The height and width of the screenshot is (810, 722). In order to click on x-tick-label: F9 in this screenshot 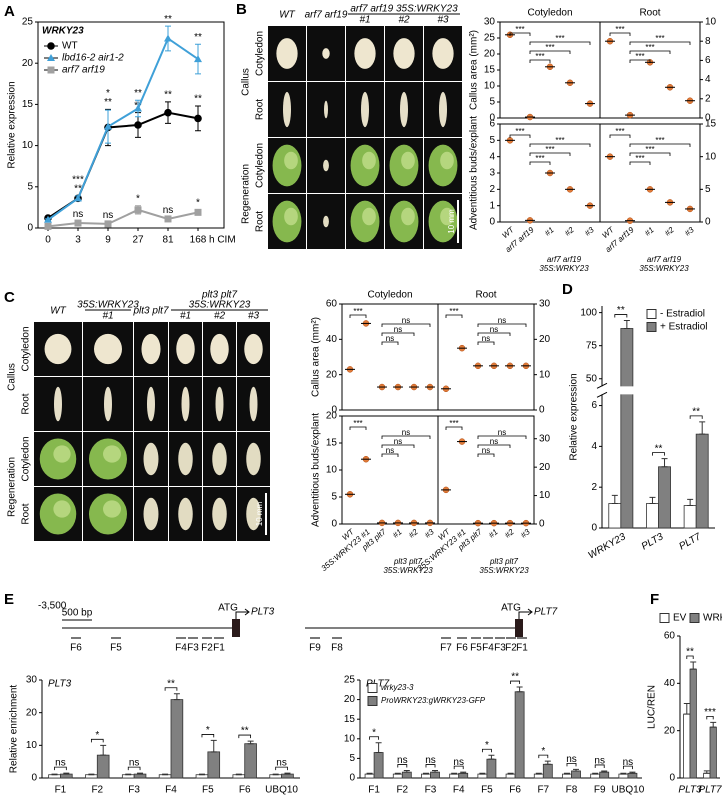, I will do `click(600, 790)`.